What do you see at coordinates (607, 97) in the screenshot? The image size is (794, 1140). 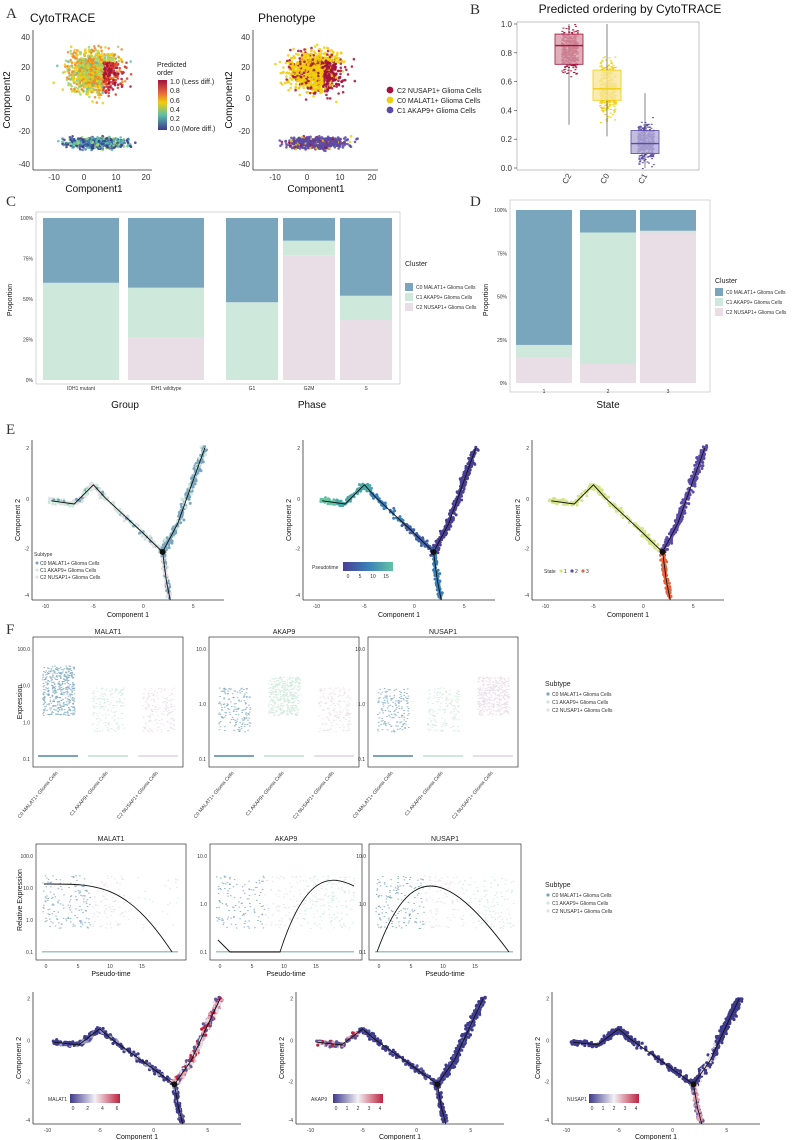 I see `b-boxes` at bounding box center [607, 97].